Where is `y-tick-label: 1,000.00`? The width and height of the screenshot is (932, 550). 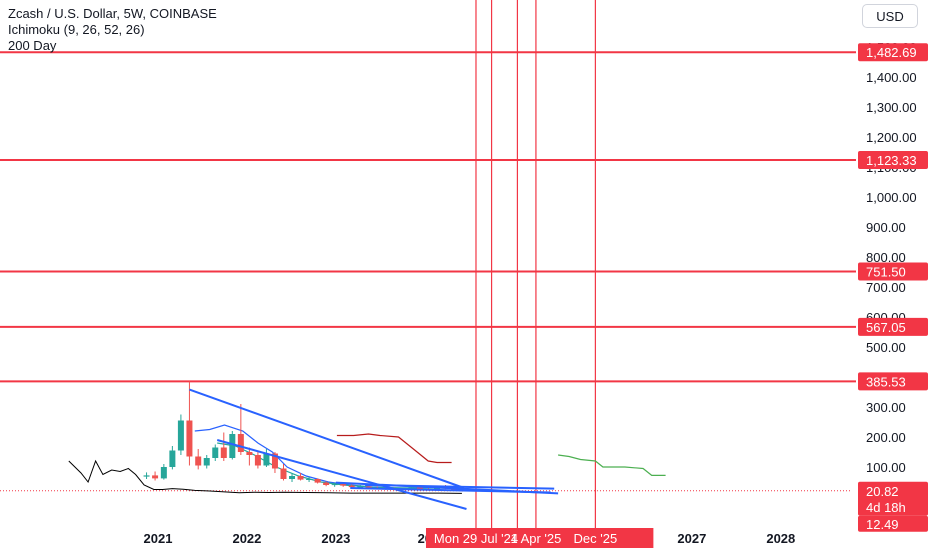 y-tick-label: 1,000.00 is located at coordinates (891, 197).